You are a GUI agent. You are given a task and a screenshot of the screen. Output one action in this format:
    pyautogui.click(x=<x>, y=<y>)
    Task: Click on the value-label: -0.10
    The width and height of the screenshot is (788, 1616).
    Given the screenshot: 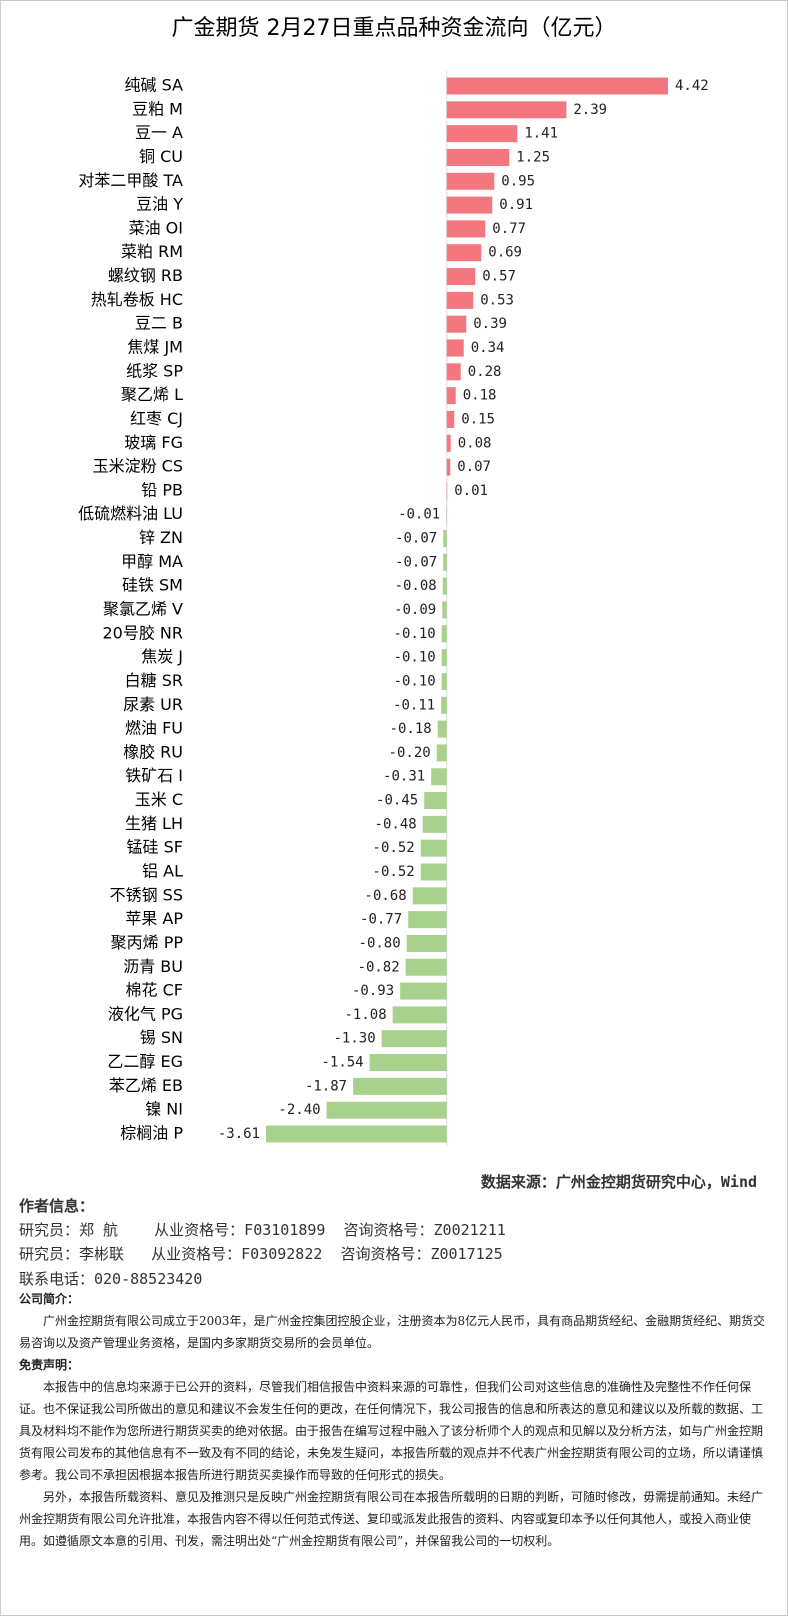 What is the action you would take?
    pyautogui.click(x=415, y=681)
    